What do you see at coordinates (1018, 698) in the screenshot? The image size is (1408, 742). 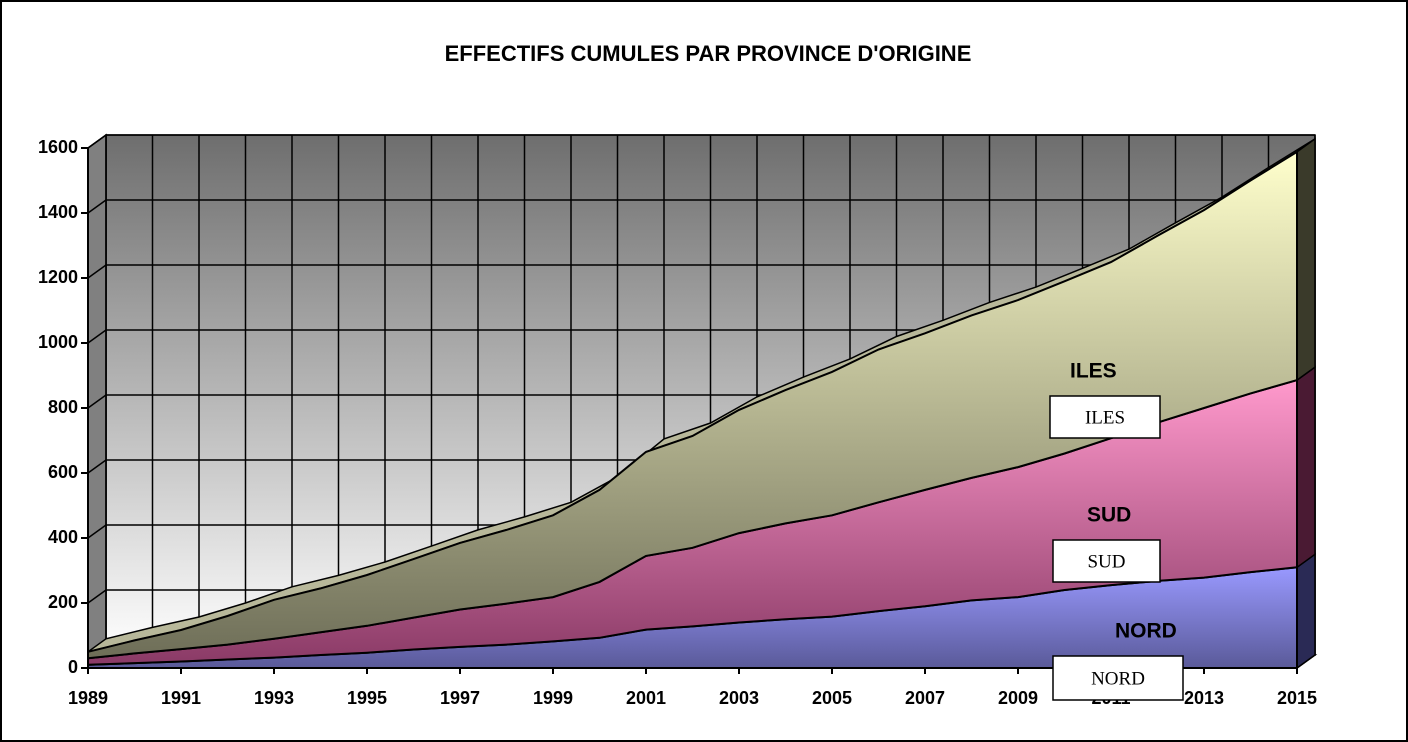 I see `x-tick-label: 2009` at bounding box center [1018, 698].